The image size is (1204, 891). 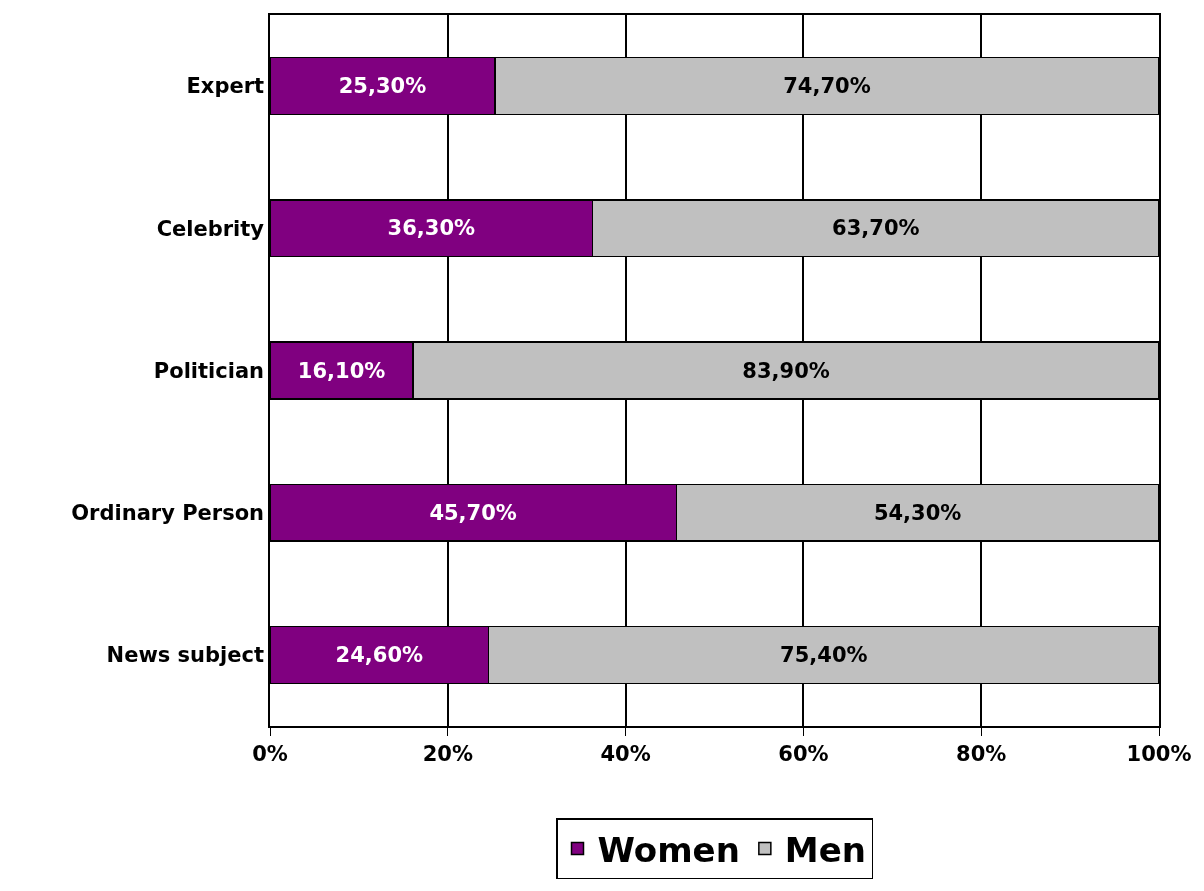 I want to click on y-tick-label: News subject, so click(x=185, y=655).